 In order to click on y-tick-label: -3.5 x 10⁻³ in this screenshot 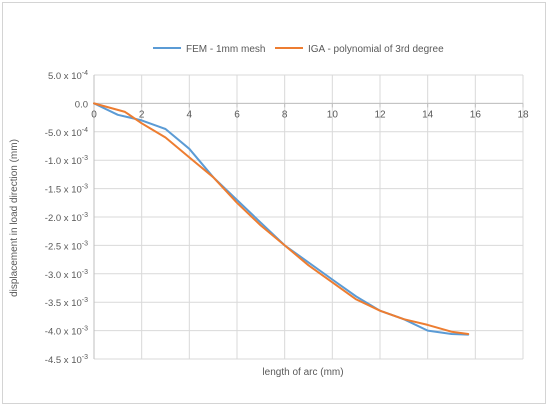, I will do `click(66, 303)`.